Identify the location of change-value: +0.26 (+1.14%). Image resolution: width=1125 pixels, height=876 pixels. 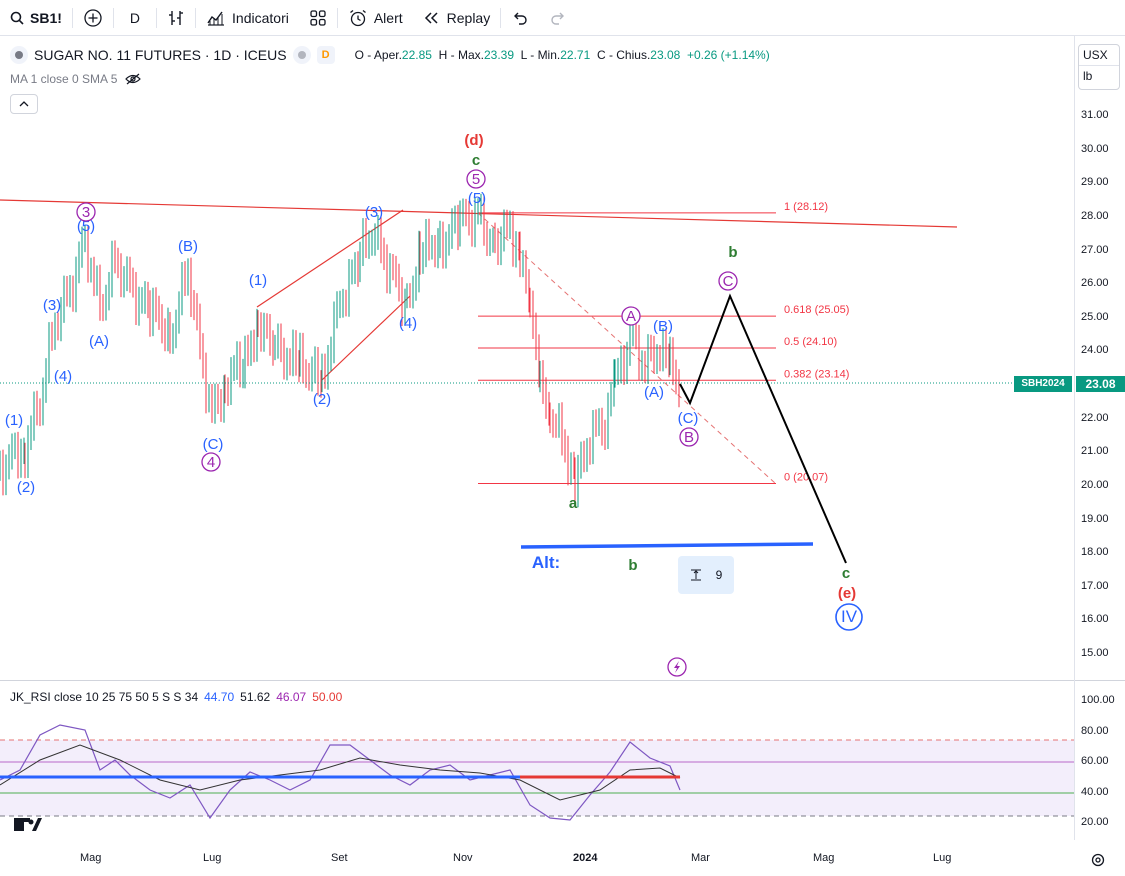
(728, 55).